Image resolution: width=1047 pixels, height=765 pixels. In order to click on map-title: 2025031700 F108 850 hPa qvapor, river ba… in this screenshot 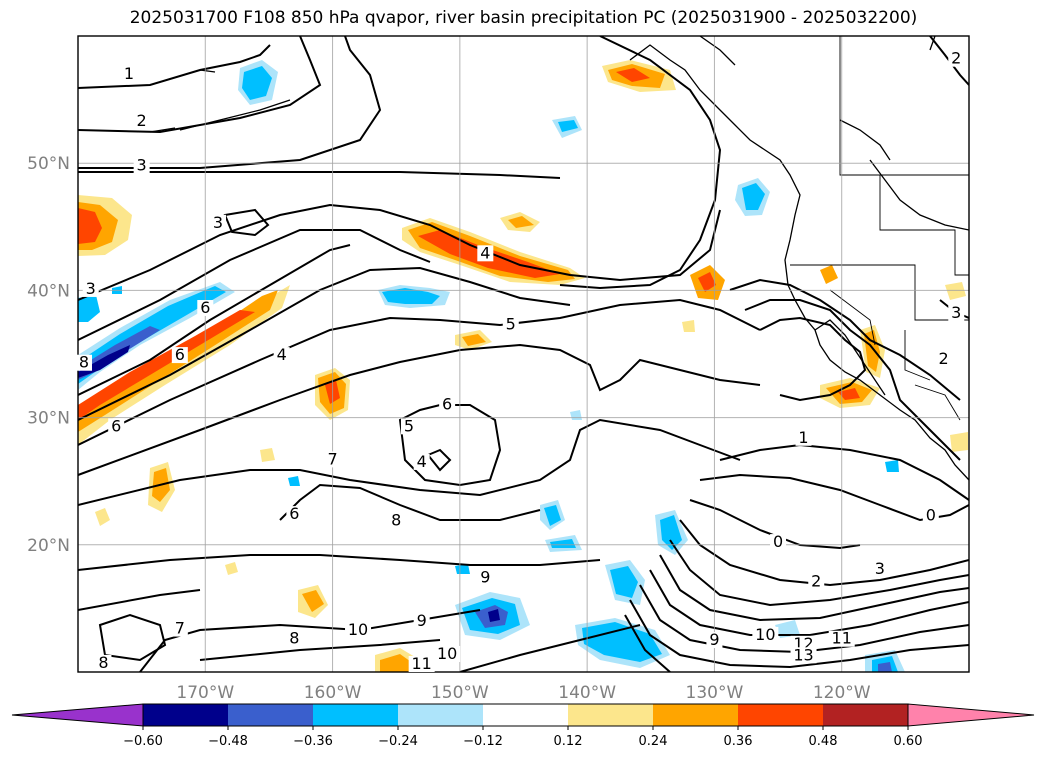, I will do `click(523, 18)`.